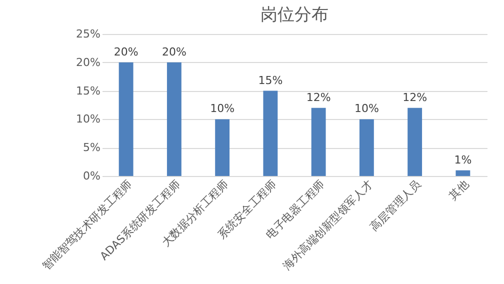 This screenshot has height=284, width=504. What do you see at coordinates (463, 159) in the screenshot?
I see `data-label: 1%` at bounding box center [463, 159].